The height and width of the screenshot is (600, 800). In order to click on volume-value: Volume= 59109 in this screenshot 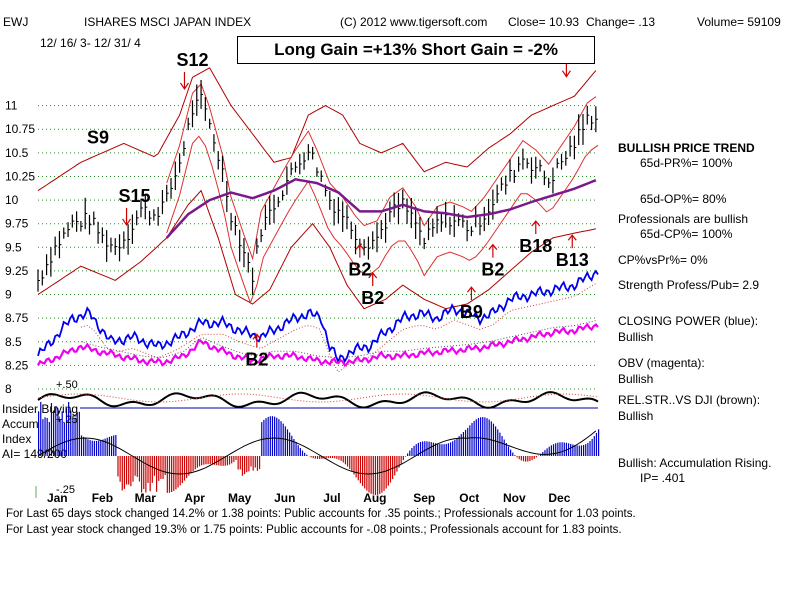, I will do `click(739, 22)`.